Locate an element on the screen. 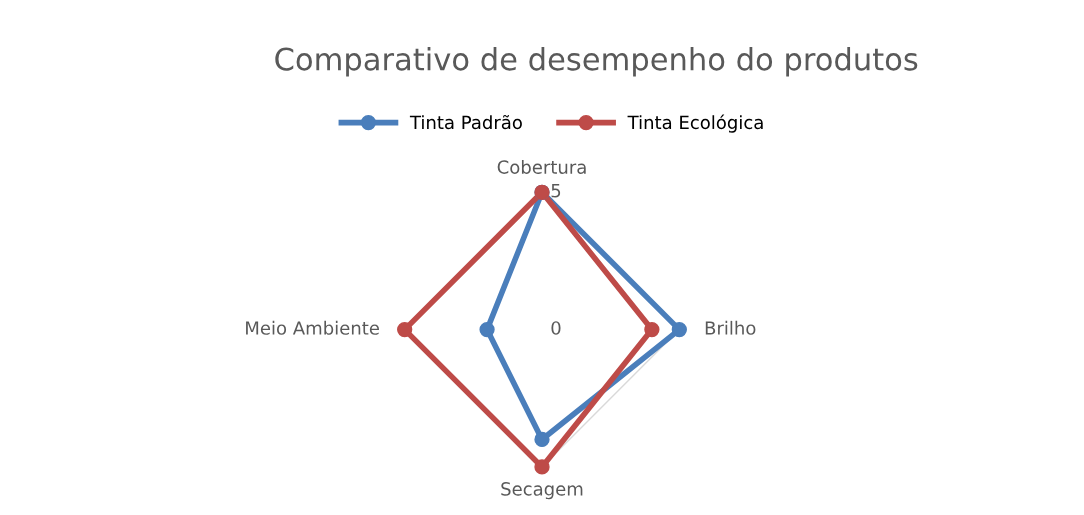 The image size is (1084, 515). chart-title: Comparativo de desempenho do produtos is located at coordinates (596, 62).